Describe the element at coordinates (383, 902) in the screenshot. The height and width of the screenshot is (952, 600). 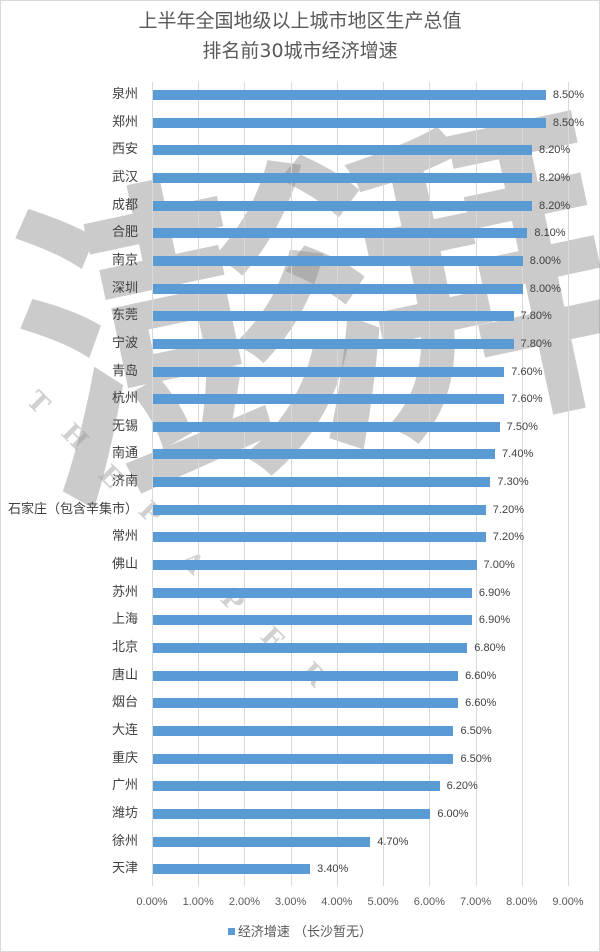
I see `x-tick-label: 5.00%` at that location.